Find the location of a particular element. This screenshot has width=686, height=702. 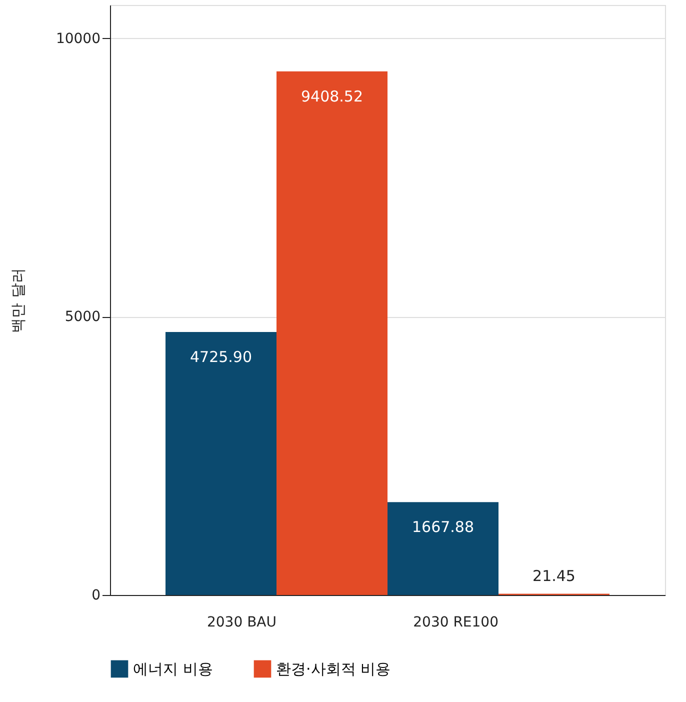

text: 1667.88 is located at coordinates (443, 527).